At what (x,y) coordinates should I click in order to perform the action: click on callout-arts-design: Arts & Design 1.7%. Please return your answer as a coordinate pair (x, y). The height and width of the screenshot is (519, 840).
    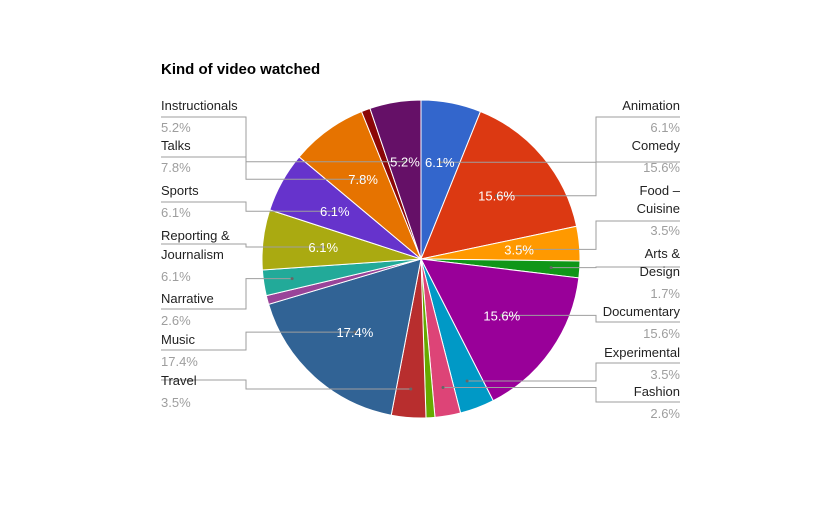
    Looking at the image, I should click on (660, 273).